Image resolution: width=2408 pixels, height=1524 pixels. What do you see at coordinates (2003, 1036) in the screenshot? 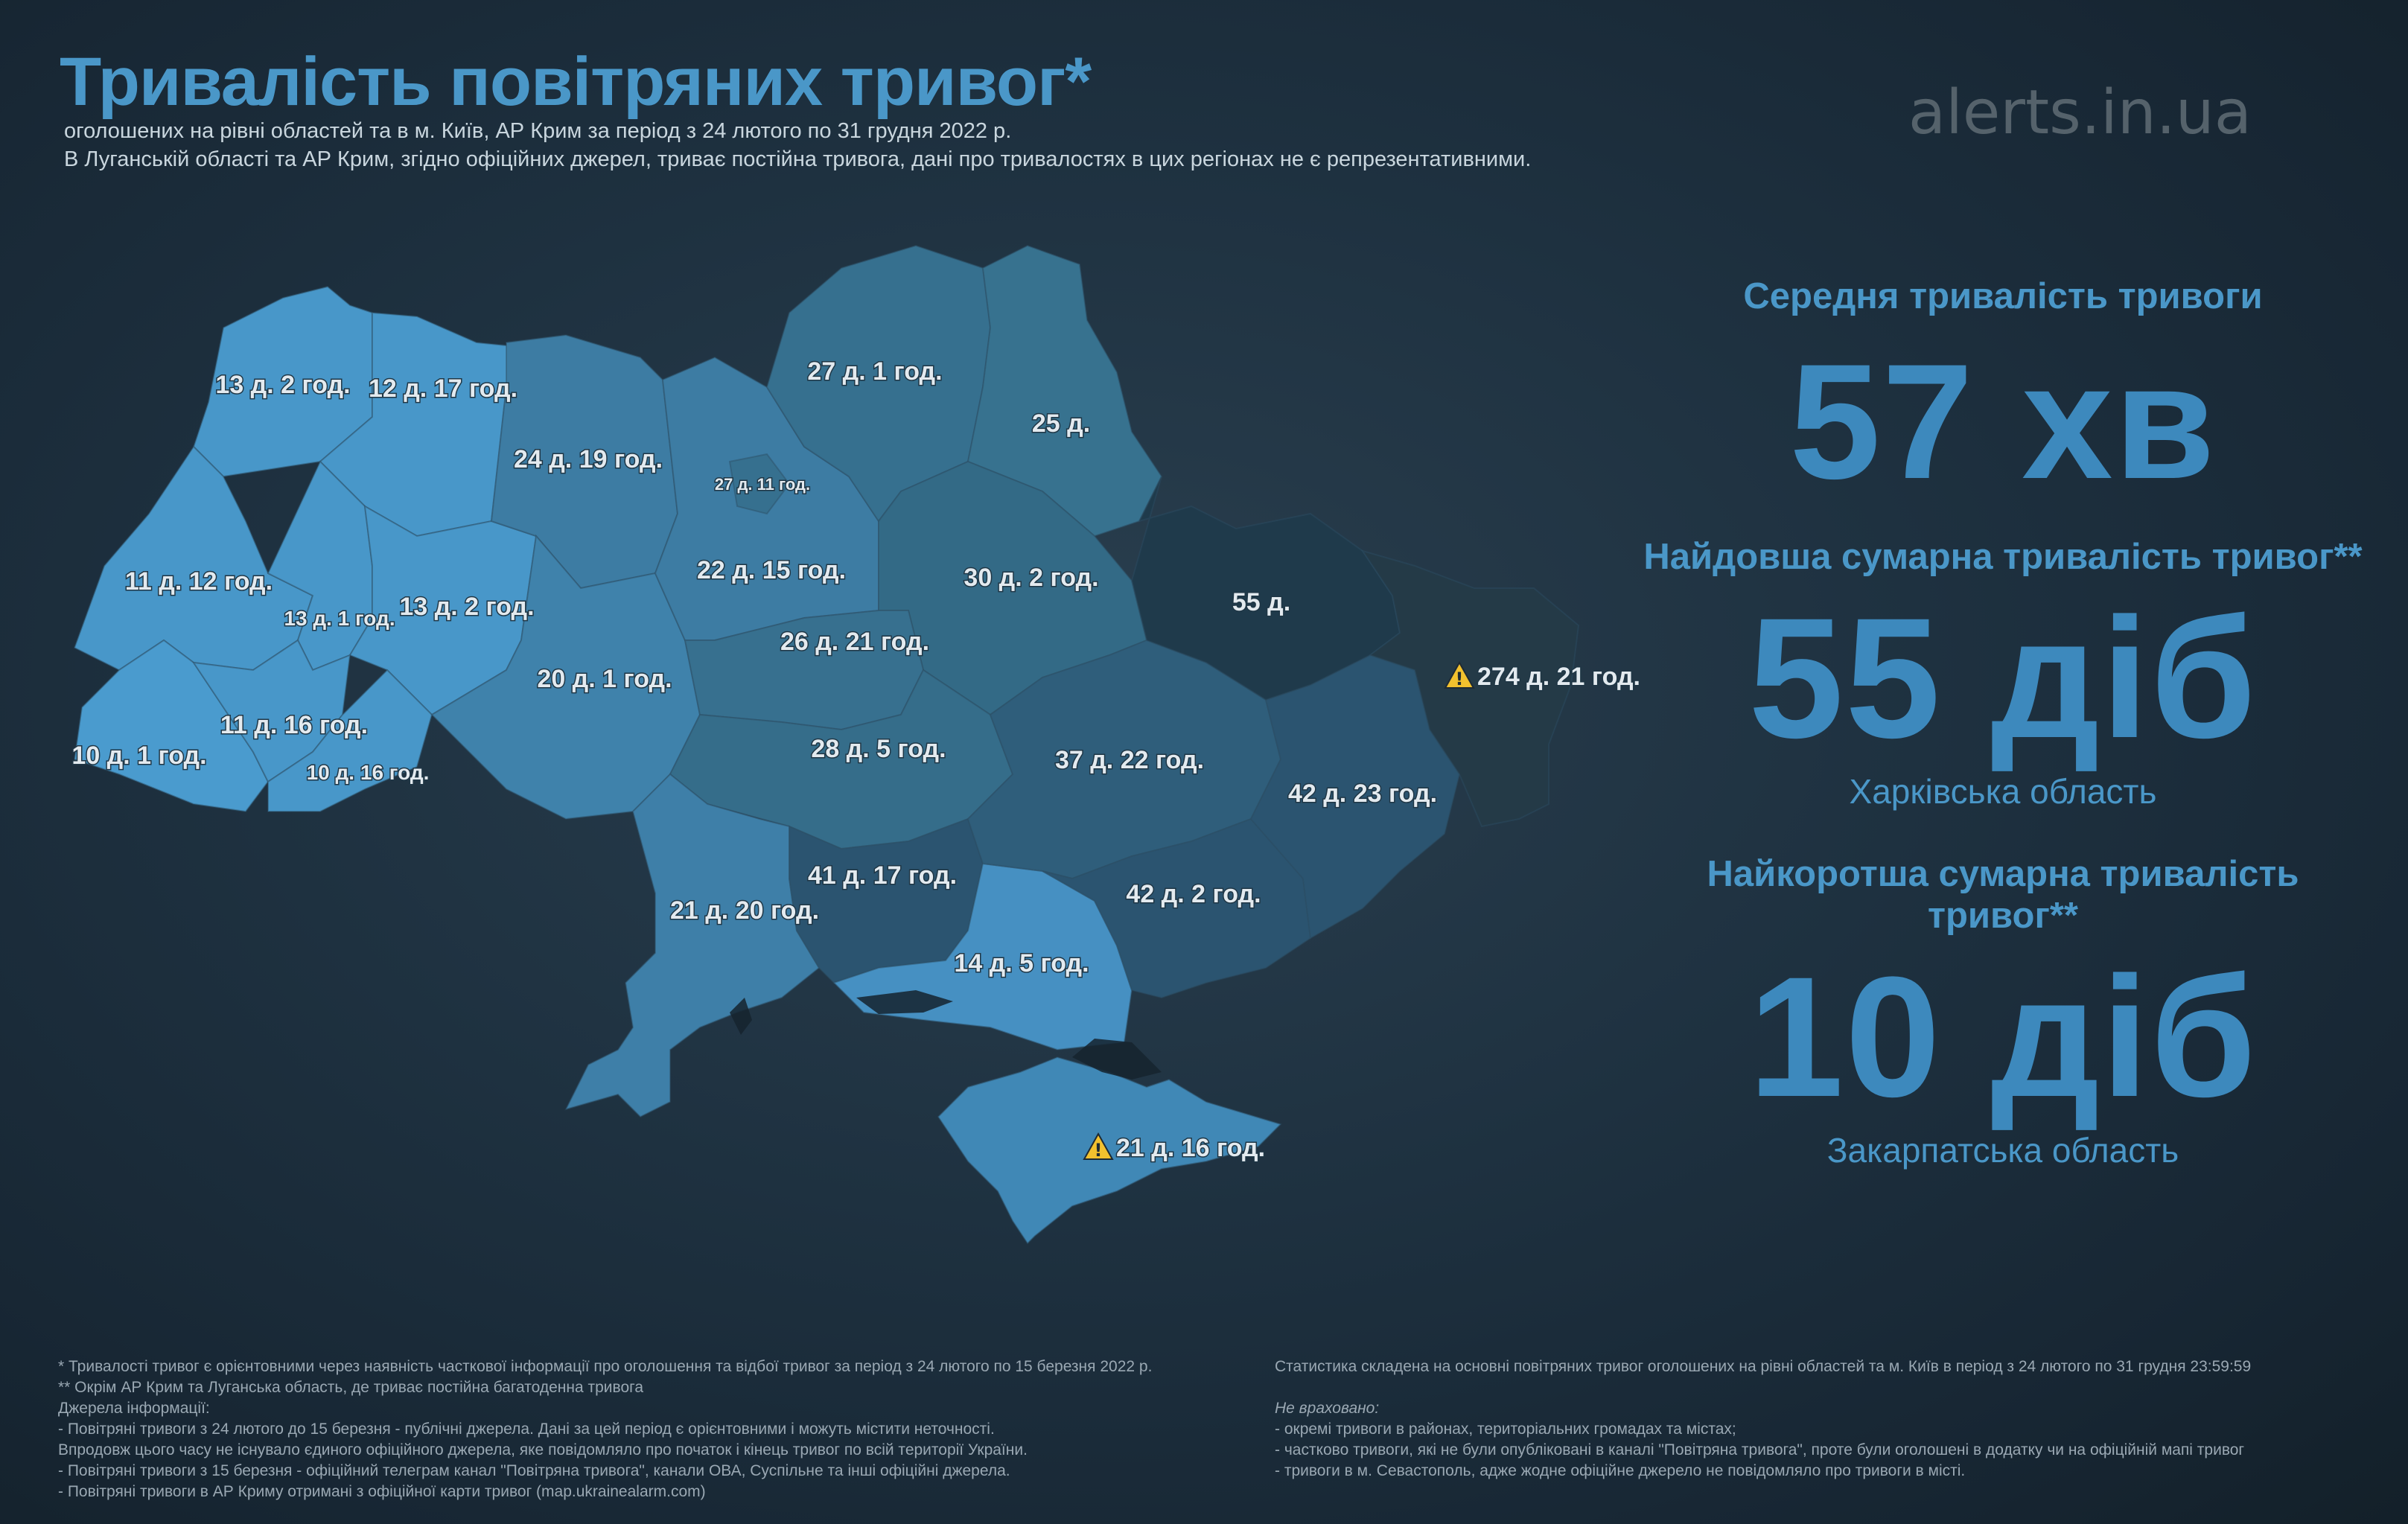
I see `shortest-value: 10 діб` at bounding box center [2003, 1036].